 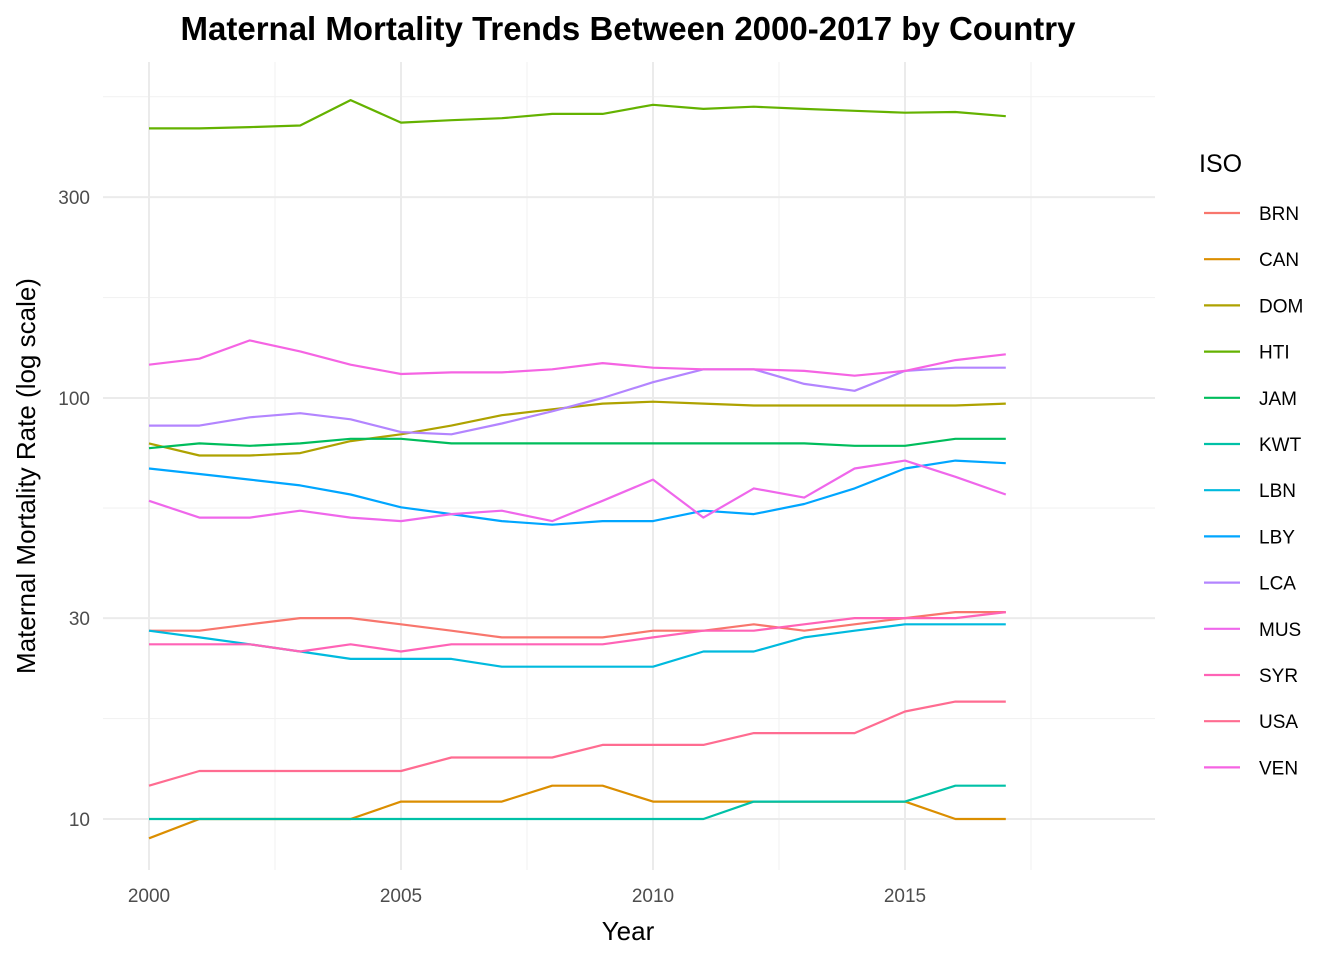 I want to click on legend-label-jam: JAM, so click(x=1278, y=399).